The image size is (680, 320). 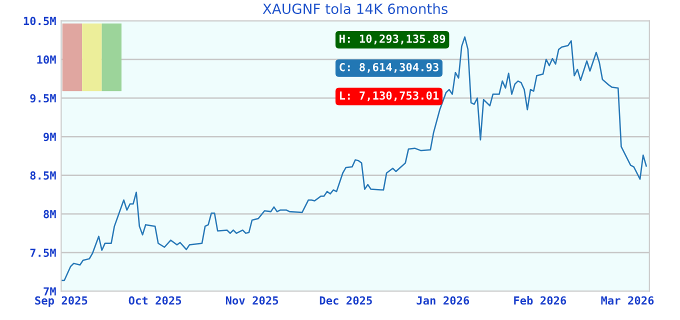 What do you see at coordinates (43, 175) in the screenshot?
I see `y-tick-label: 8.5M` at bounding box center [43, 175].